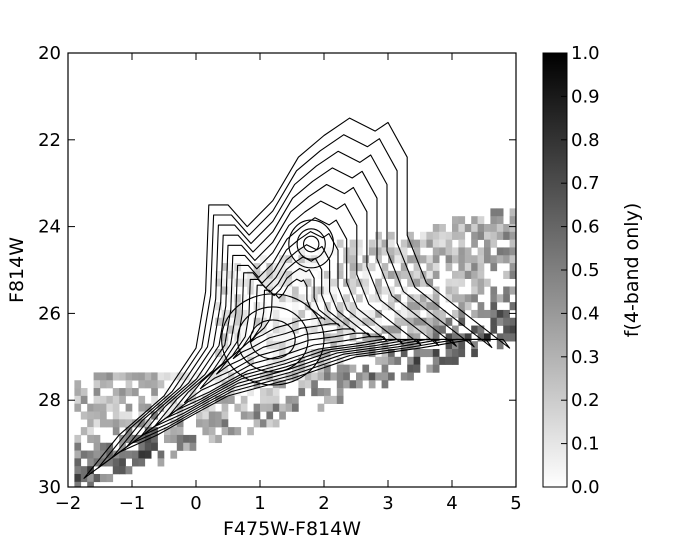 This screenshot has width=678, height=542. What do you see at coordinates (632, 270) in the screenshot?
I see `colorbar-label: f(4-band only)` at bounding box center [632, 270].